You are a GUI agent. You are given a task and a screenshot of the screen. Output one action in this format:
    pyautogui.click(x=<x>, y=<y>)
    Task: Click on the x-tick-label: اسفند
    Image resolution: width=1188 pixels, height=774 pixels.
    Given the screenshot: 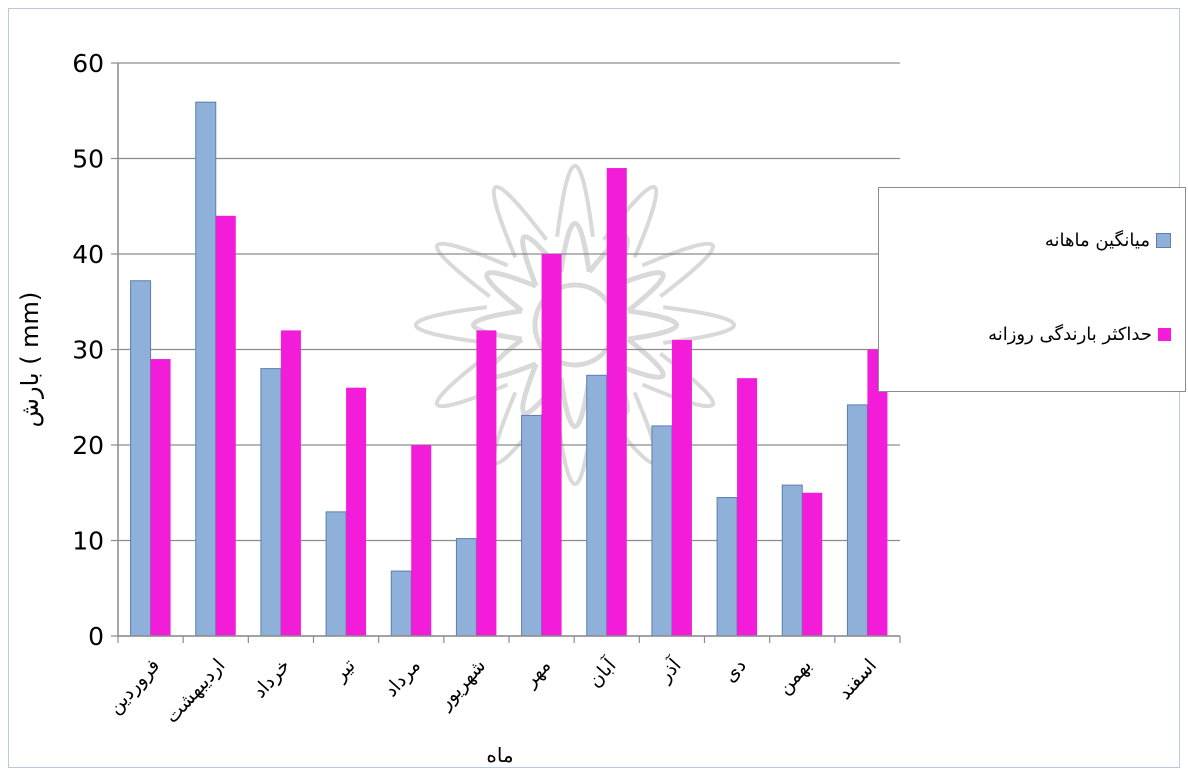 What is the action you would take?
    pyautogui.click(x=857, y=679)
    